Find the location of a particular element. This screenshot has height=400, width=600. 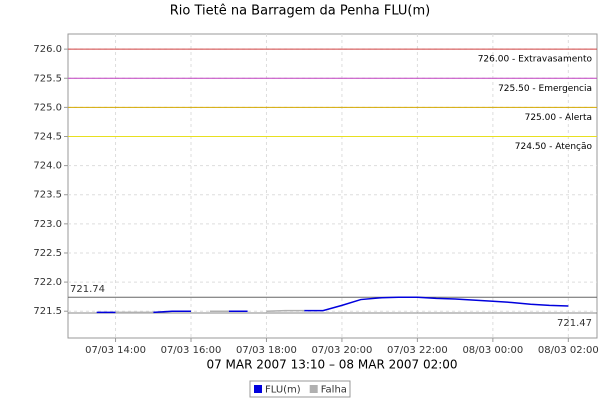

chart-title: Rio Tietê na Barragem da Penha FLU(m) is located at coordinates (300, 11).